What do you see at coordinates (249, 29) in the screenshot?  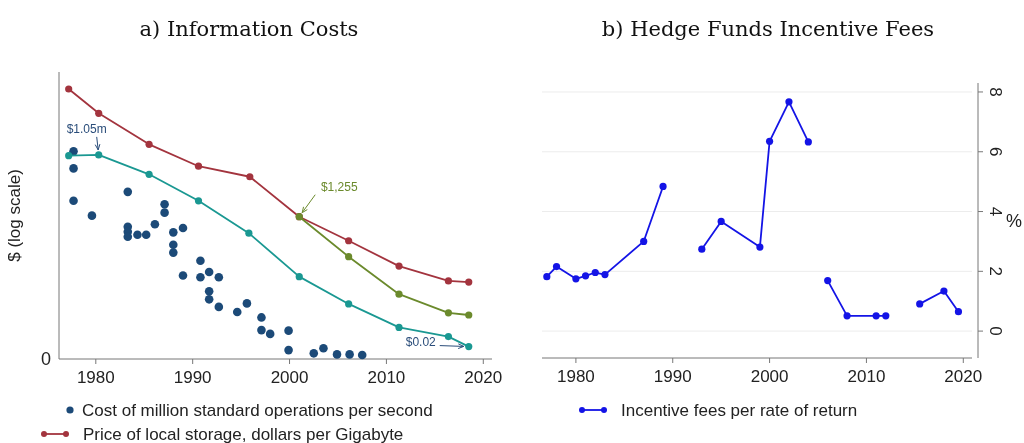 I see `chart-title: a) Information Costs` at bounding box center [249, 29].